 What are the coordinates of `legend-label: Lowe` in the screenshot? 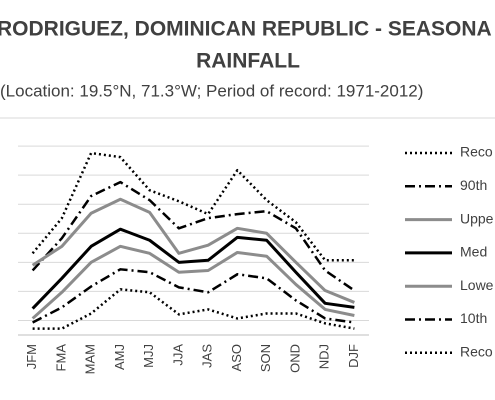 It's located at (477, 285).